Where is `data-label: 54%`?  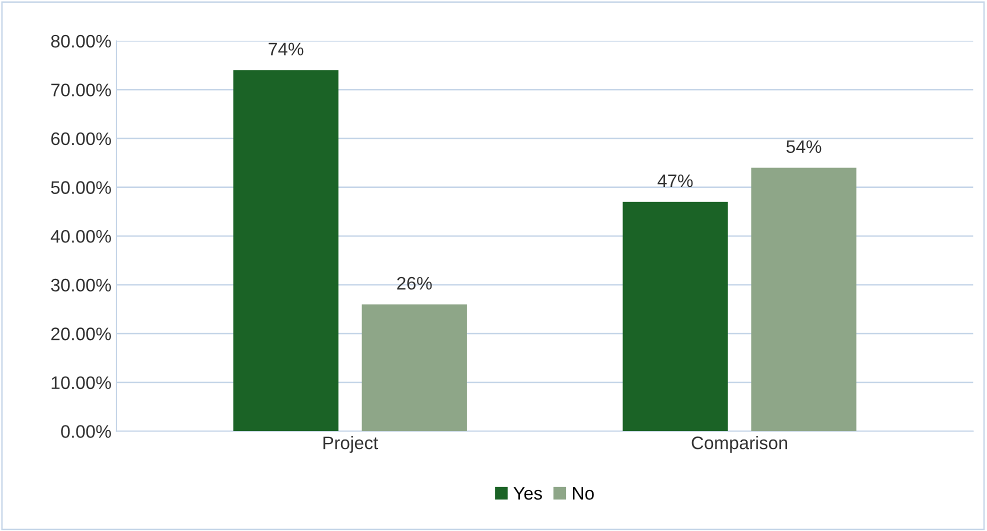 data-label: 54% is located at coordinates (804, 147).